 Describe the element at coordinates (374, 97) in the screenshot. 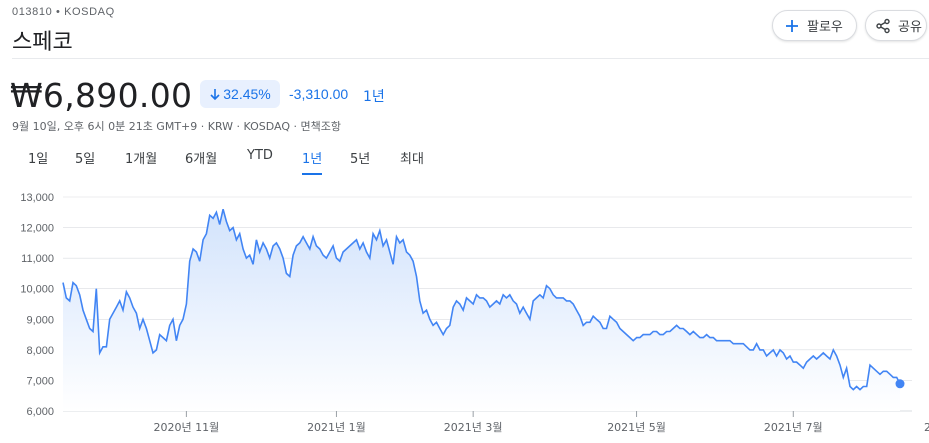

I see `change-period: 1년` at that location.